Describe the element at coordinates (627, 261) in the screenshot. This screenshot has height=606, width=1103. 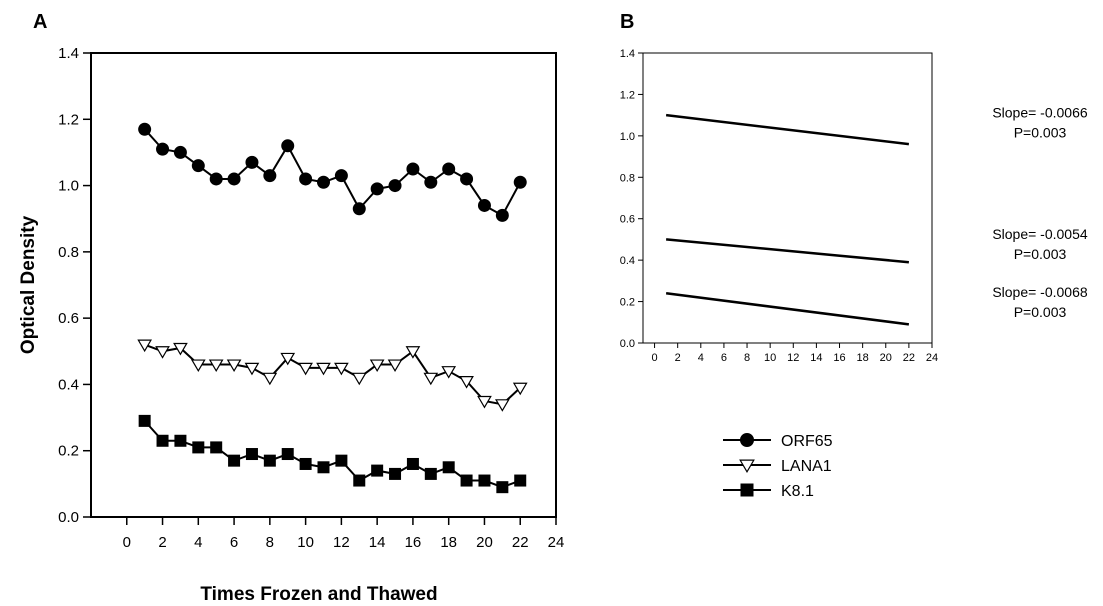
I see `y-tick-label: 0.4` at that location.